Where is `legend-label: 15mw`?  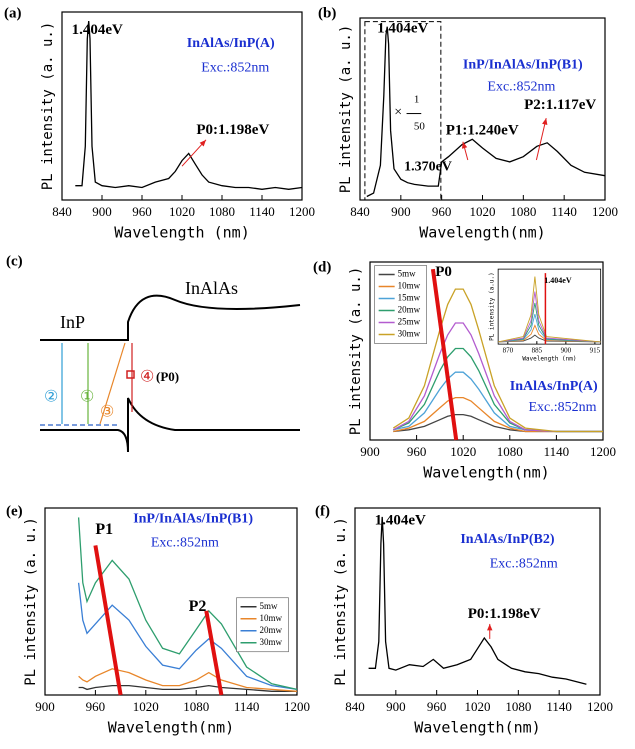 legend-label: 15mw is located at coordinates (409, 298).